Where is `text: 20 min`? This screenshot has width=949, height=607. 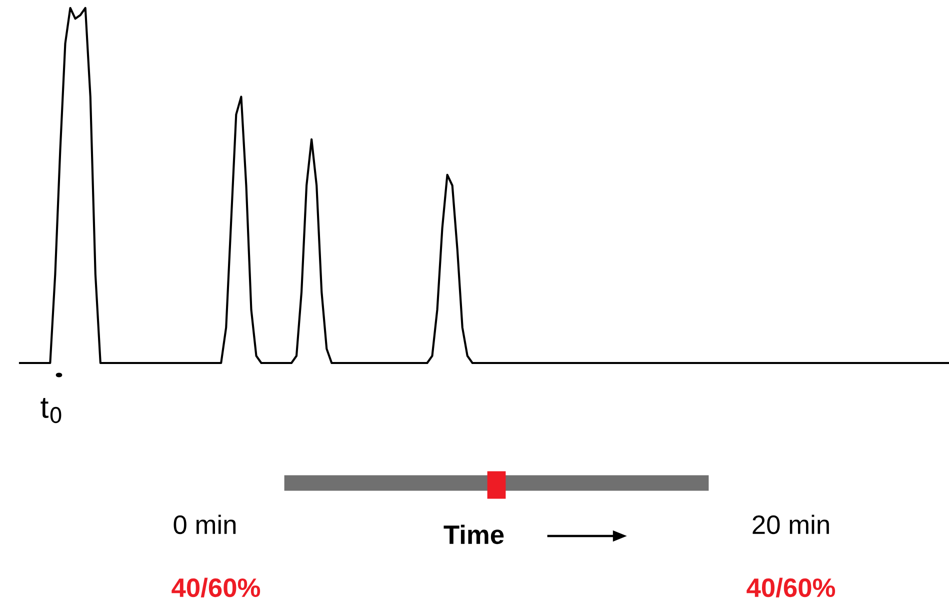
text: 20 min is located at coordinates (790, 524).